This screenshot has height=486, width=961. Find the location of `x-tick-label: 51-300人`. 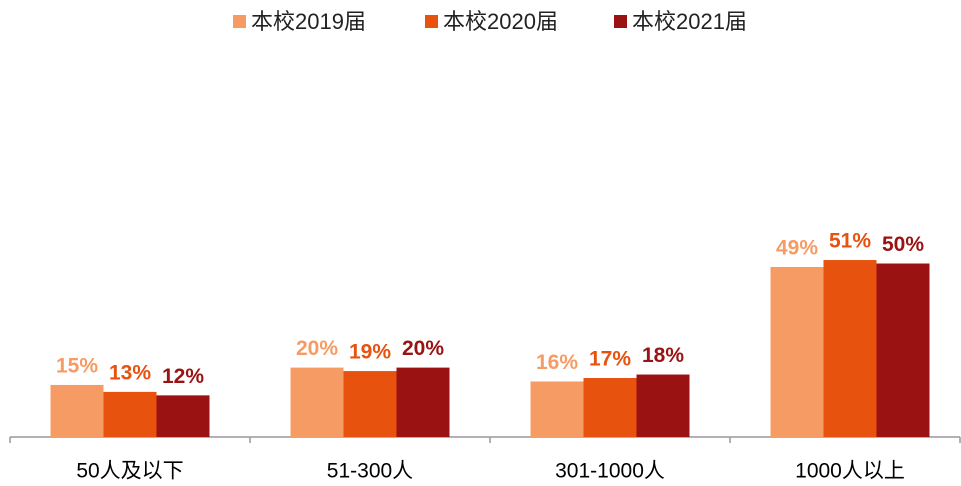

x-tick-label: 51-300人 is located at coordinates (370, 471).